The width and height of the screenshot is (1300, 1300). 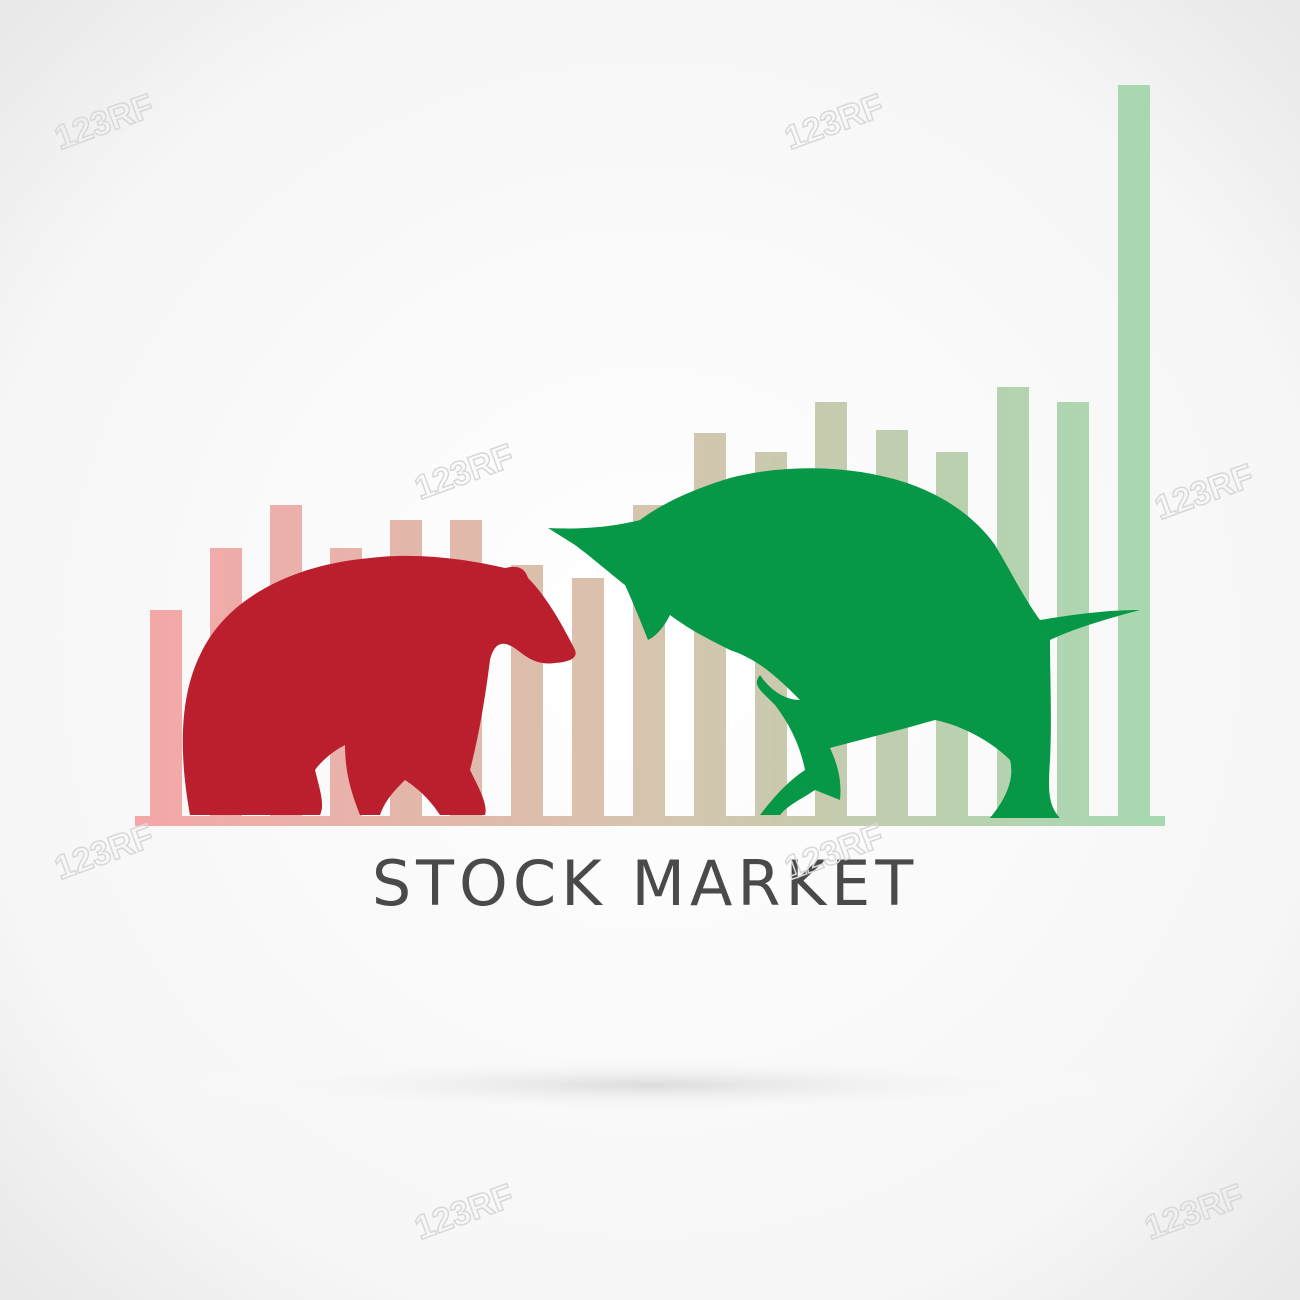 I want to click on bull, so click(x=844, y=643).